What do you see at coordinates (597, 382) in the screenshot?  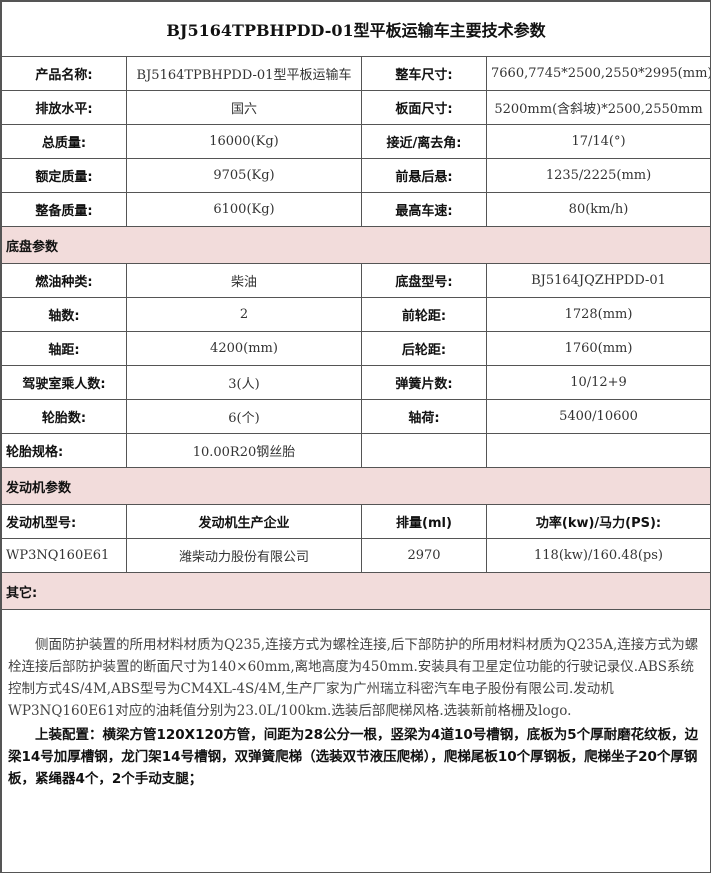 I see `field-value: 10/12+9` at bounding box center [597, 382].